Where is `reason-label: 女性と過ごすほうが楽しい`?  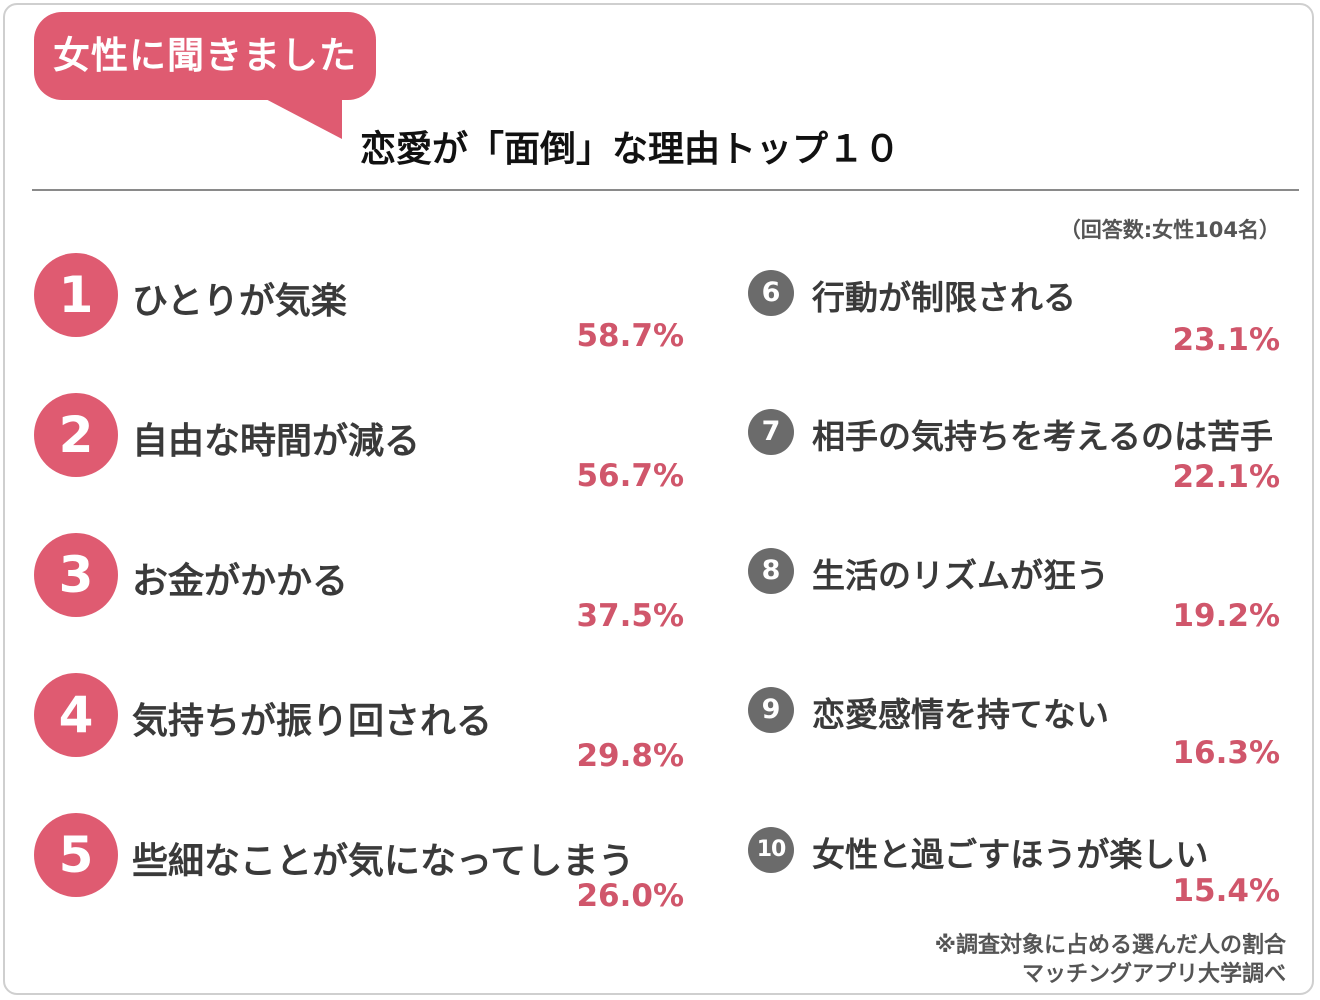 reason-label: 女性と過ごすほうが楽しい is located at coordinates (1010, 854).